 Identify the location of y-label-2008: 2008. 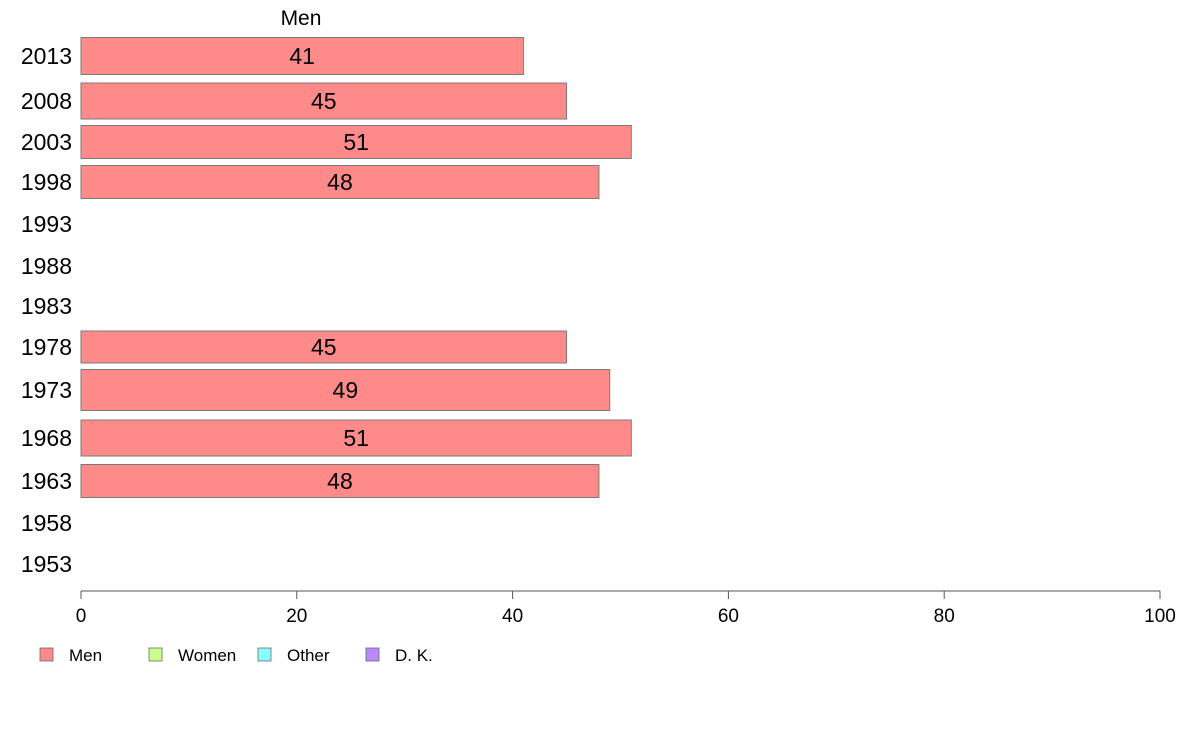
(46, 101).